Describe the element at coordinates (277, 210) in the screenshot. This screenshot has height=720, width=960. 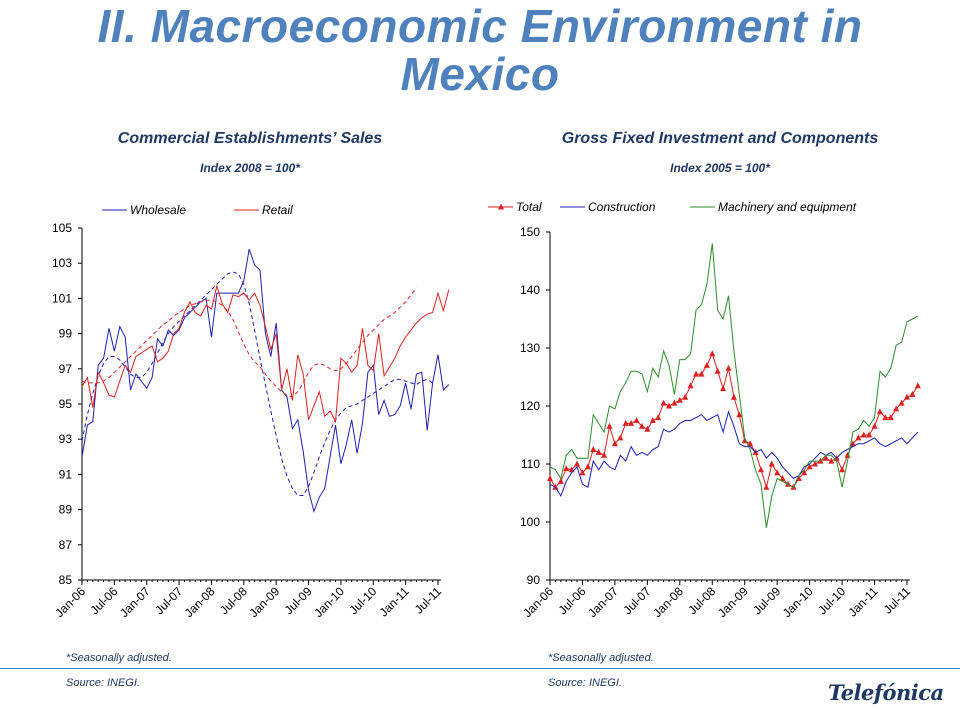
I see `legend-label: Retail` at that location.